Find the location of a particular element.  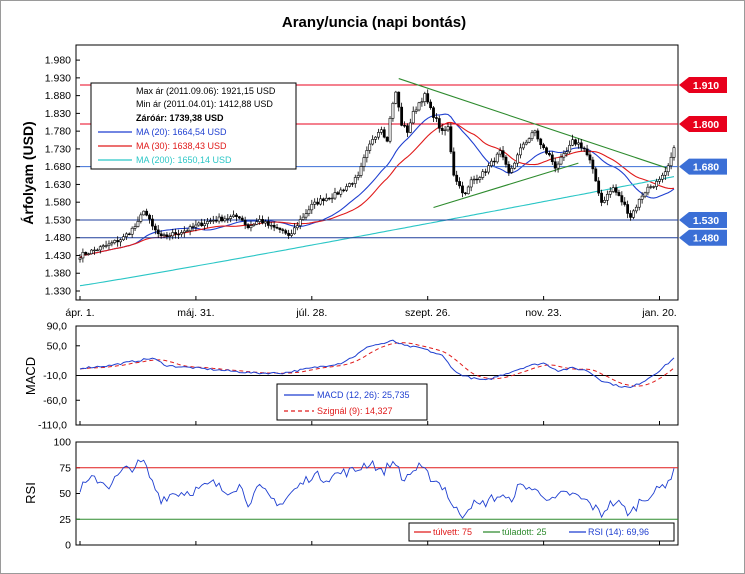

legend-ma20: MA (20): 1664,54 USD is located at coordinates (181, 132).